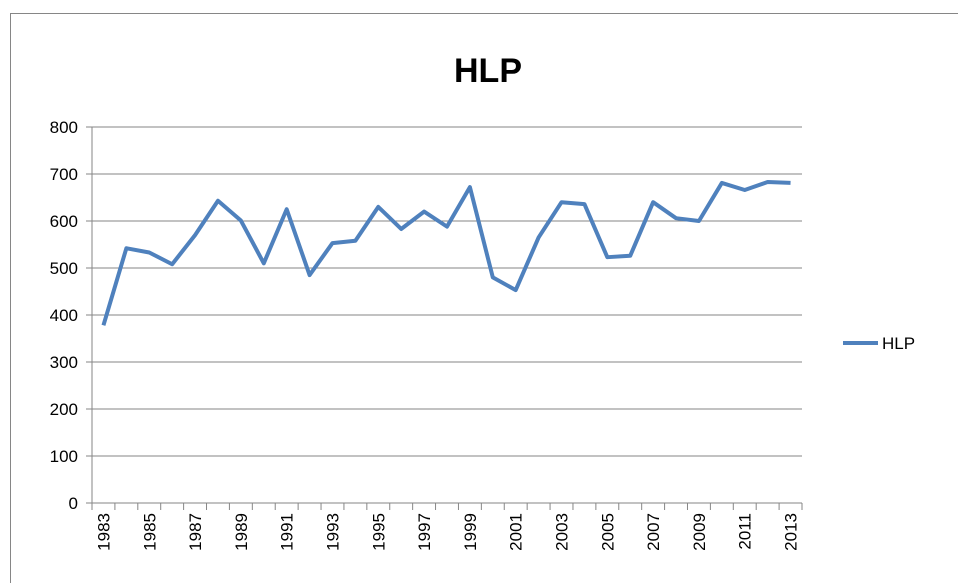 This screenshot has width=958, height=583. Describe the element at coordinates (64, 268) in the screenshot. I see `y-tick-label: 500` at that location.